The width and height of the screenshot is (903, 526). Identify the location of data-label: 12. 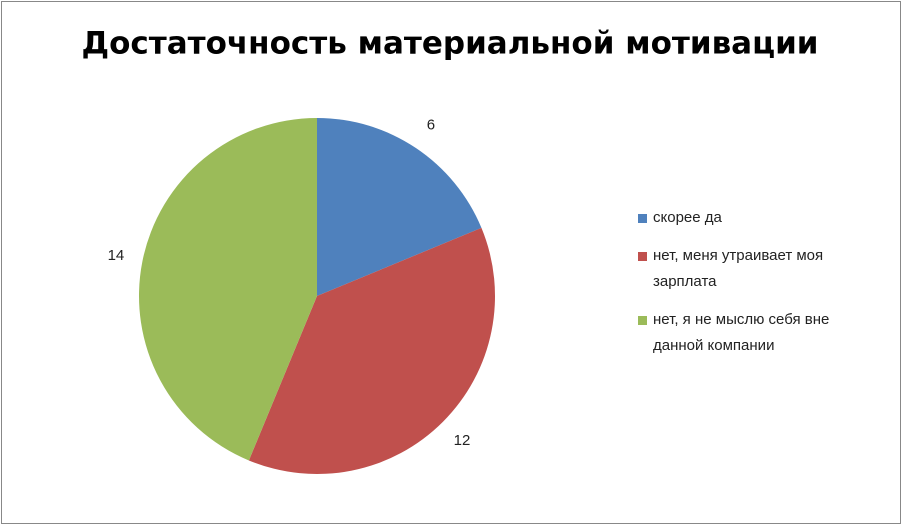
(462, 440).